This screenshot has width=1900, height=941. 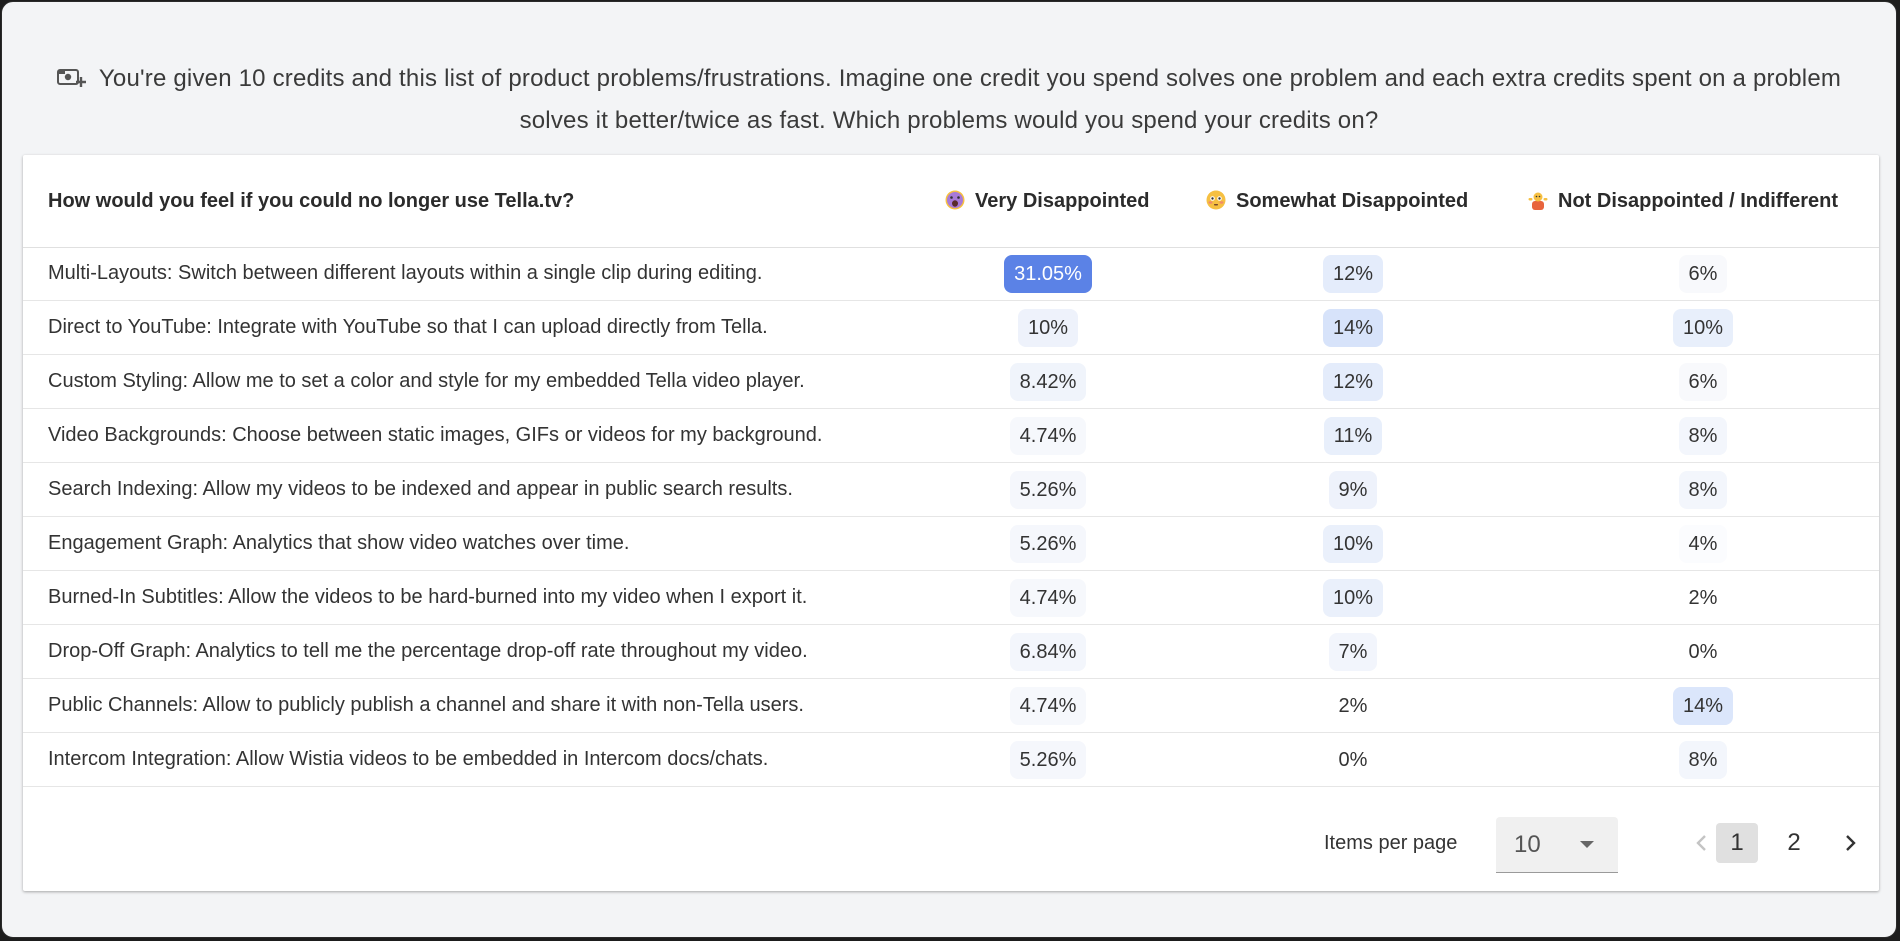 What do you see at coordinates (1048, 273) in the screenshot?
I see `value-very-disappointed: 31.05%` at bounding box center [1048, 273].